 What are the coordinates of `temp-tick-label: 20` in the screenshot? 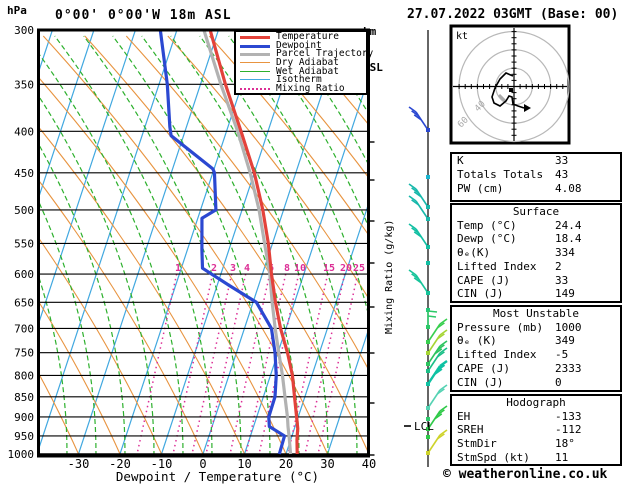 It's located at (286, 464).